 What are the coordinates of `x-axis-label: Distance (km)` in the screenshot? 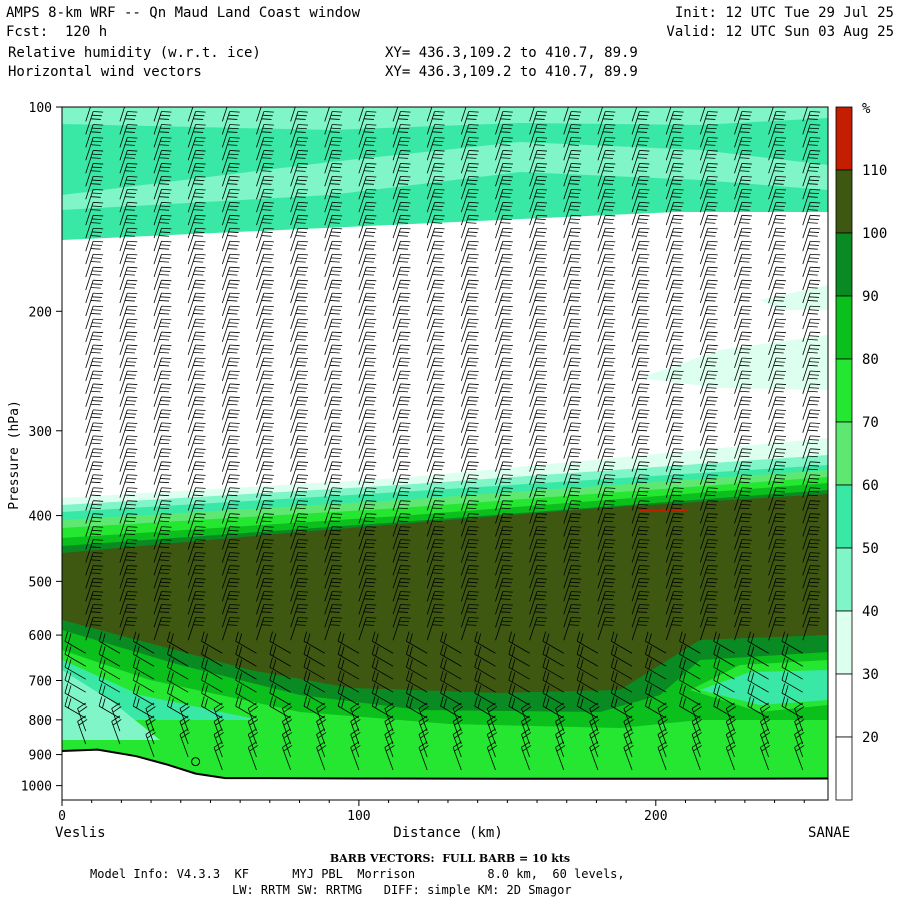 It's located at (448, 833).